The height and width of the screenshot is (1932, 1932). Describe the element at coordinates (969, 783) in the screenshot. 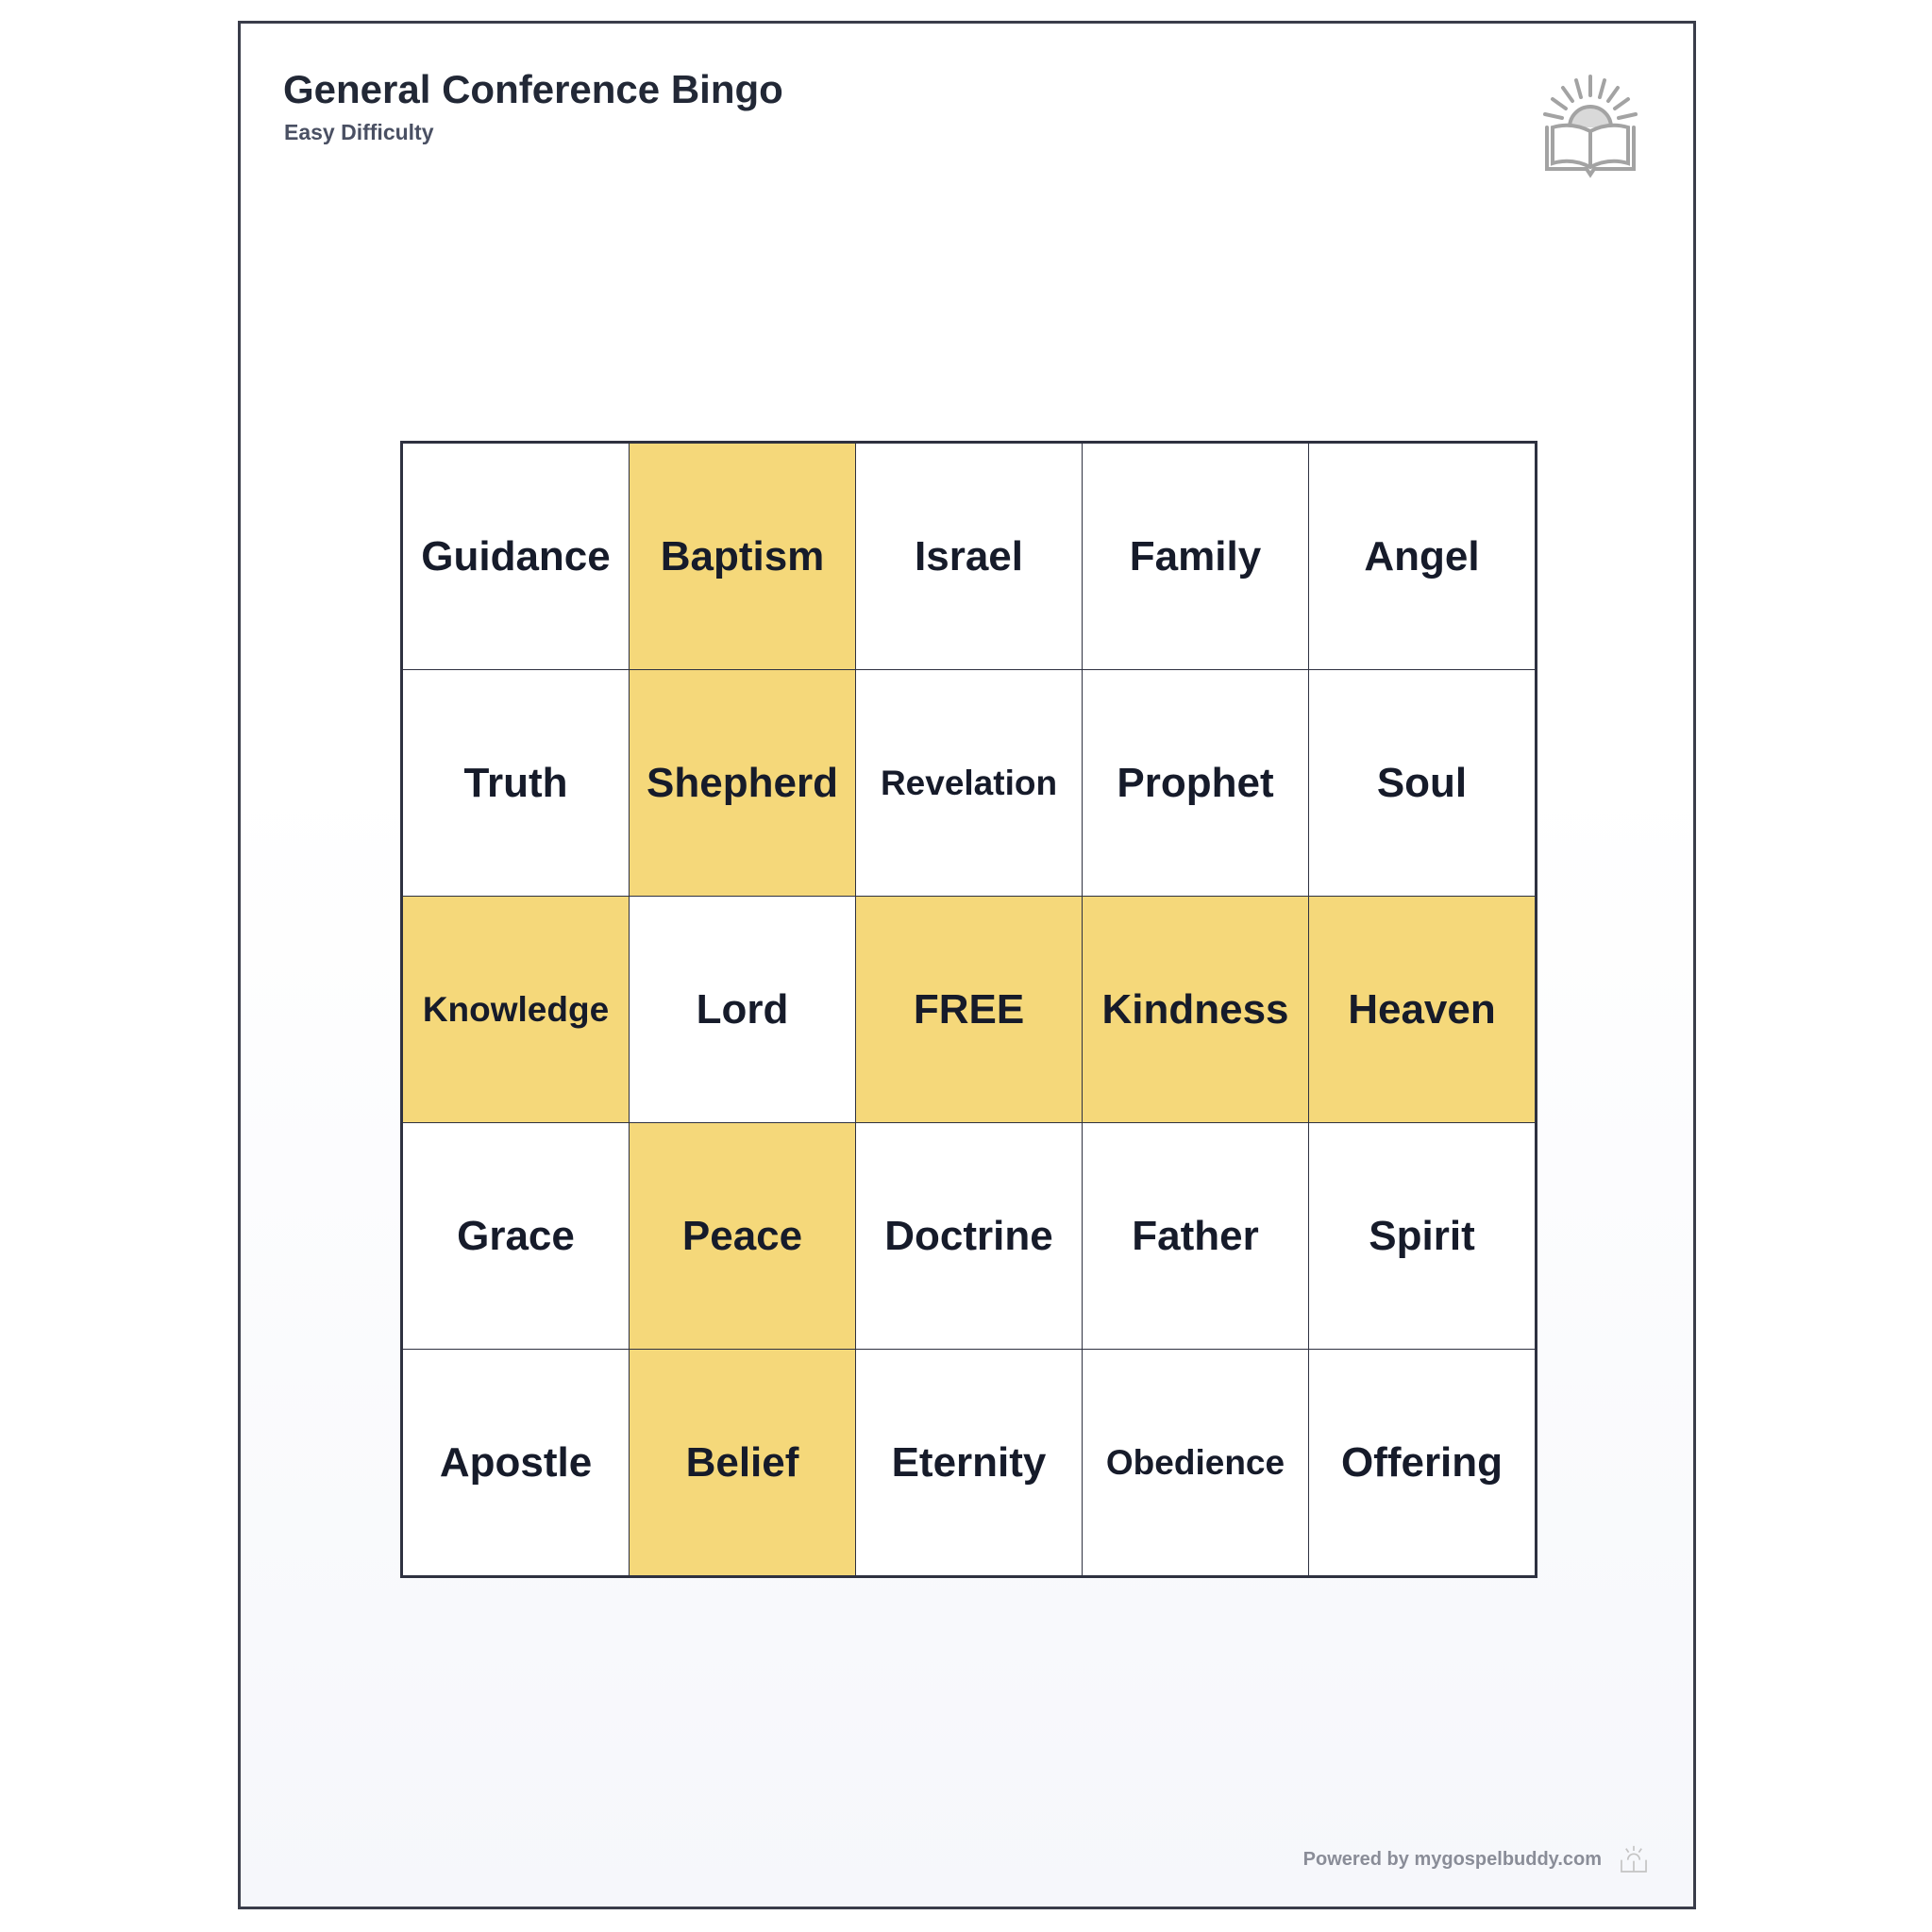

I see `bingo-cell: Revelation` at that location.